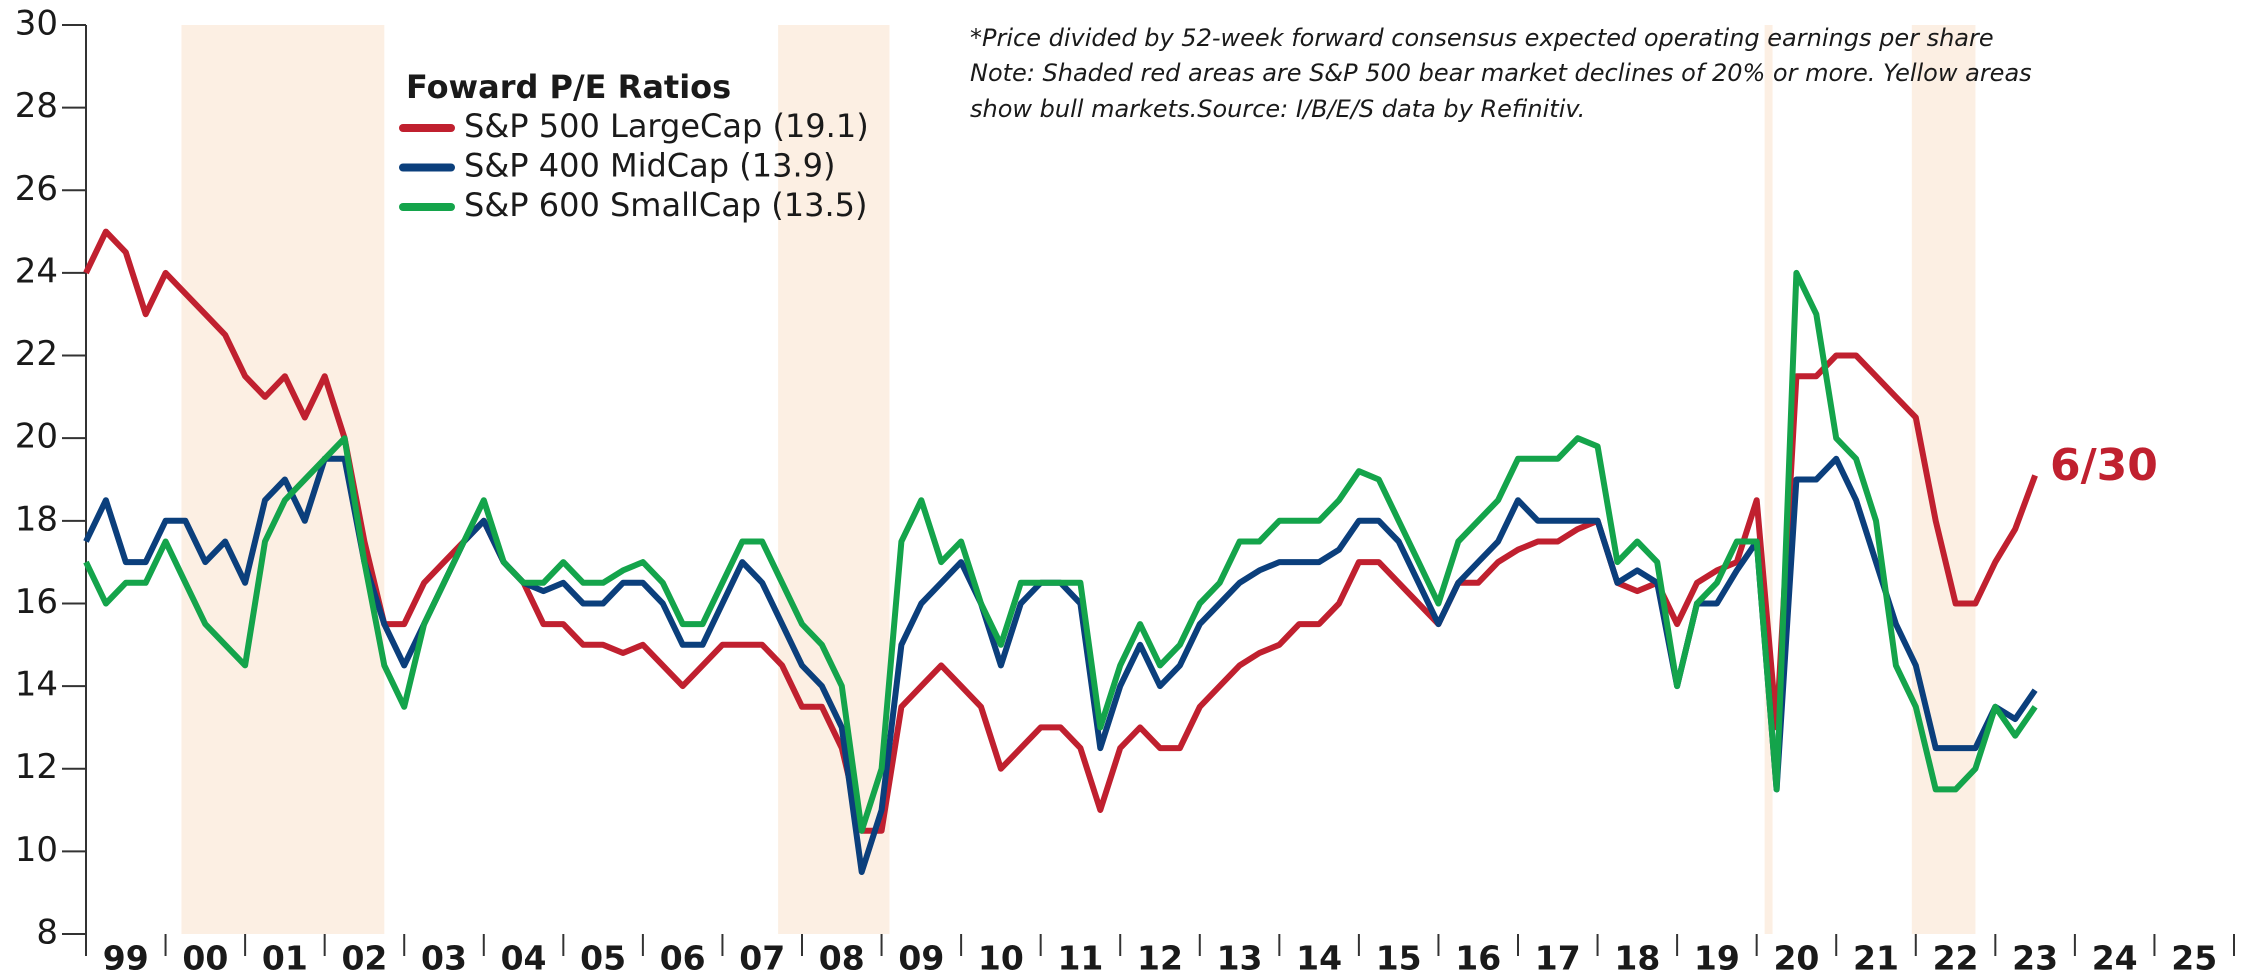  Describe the element at coordinates (568, 87) in the screenshot. I see `legend-title: Foward P/E Ratios` at that location.